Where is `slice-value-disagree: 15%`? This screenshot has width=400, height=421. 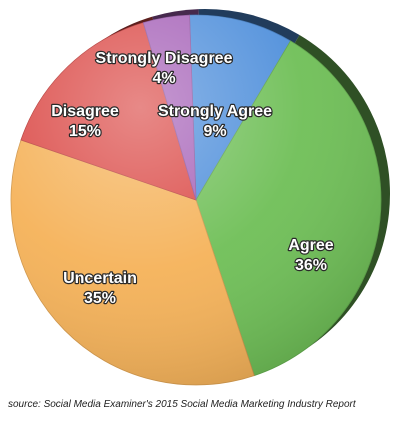
slice-value-disagree: 15% is located at coordinates (85, 131).